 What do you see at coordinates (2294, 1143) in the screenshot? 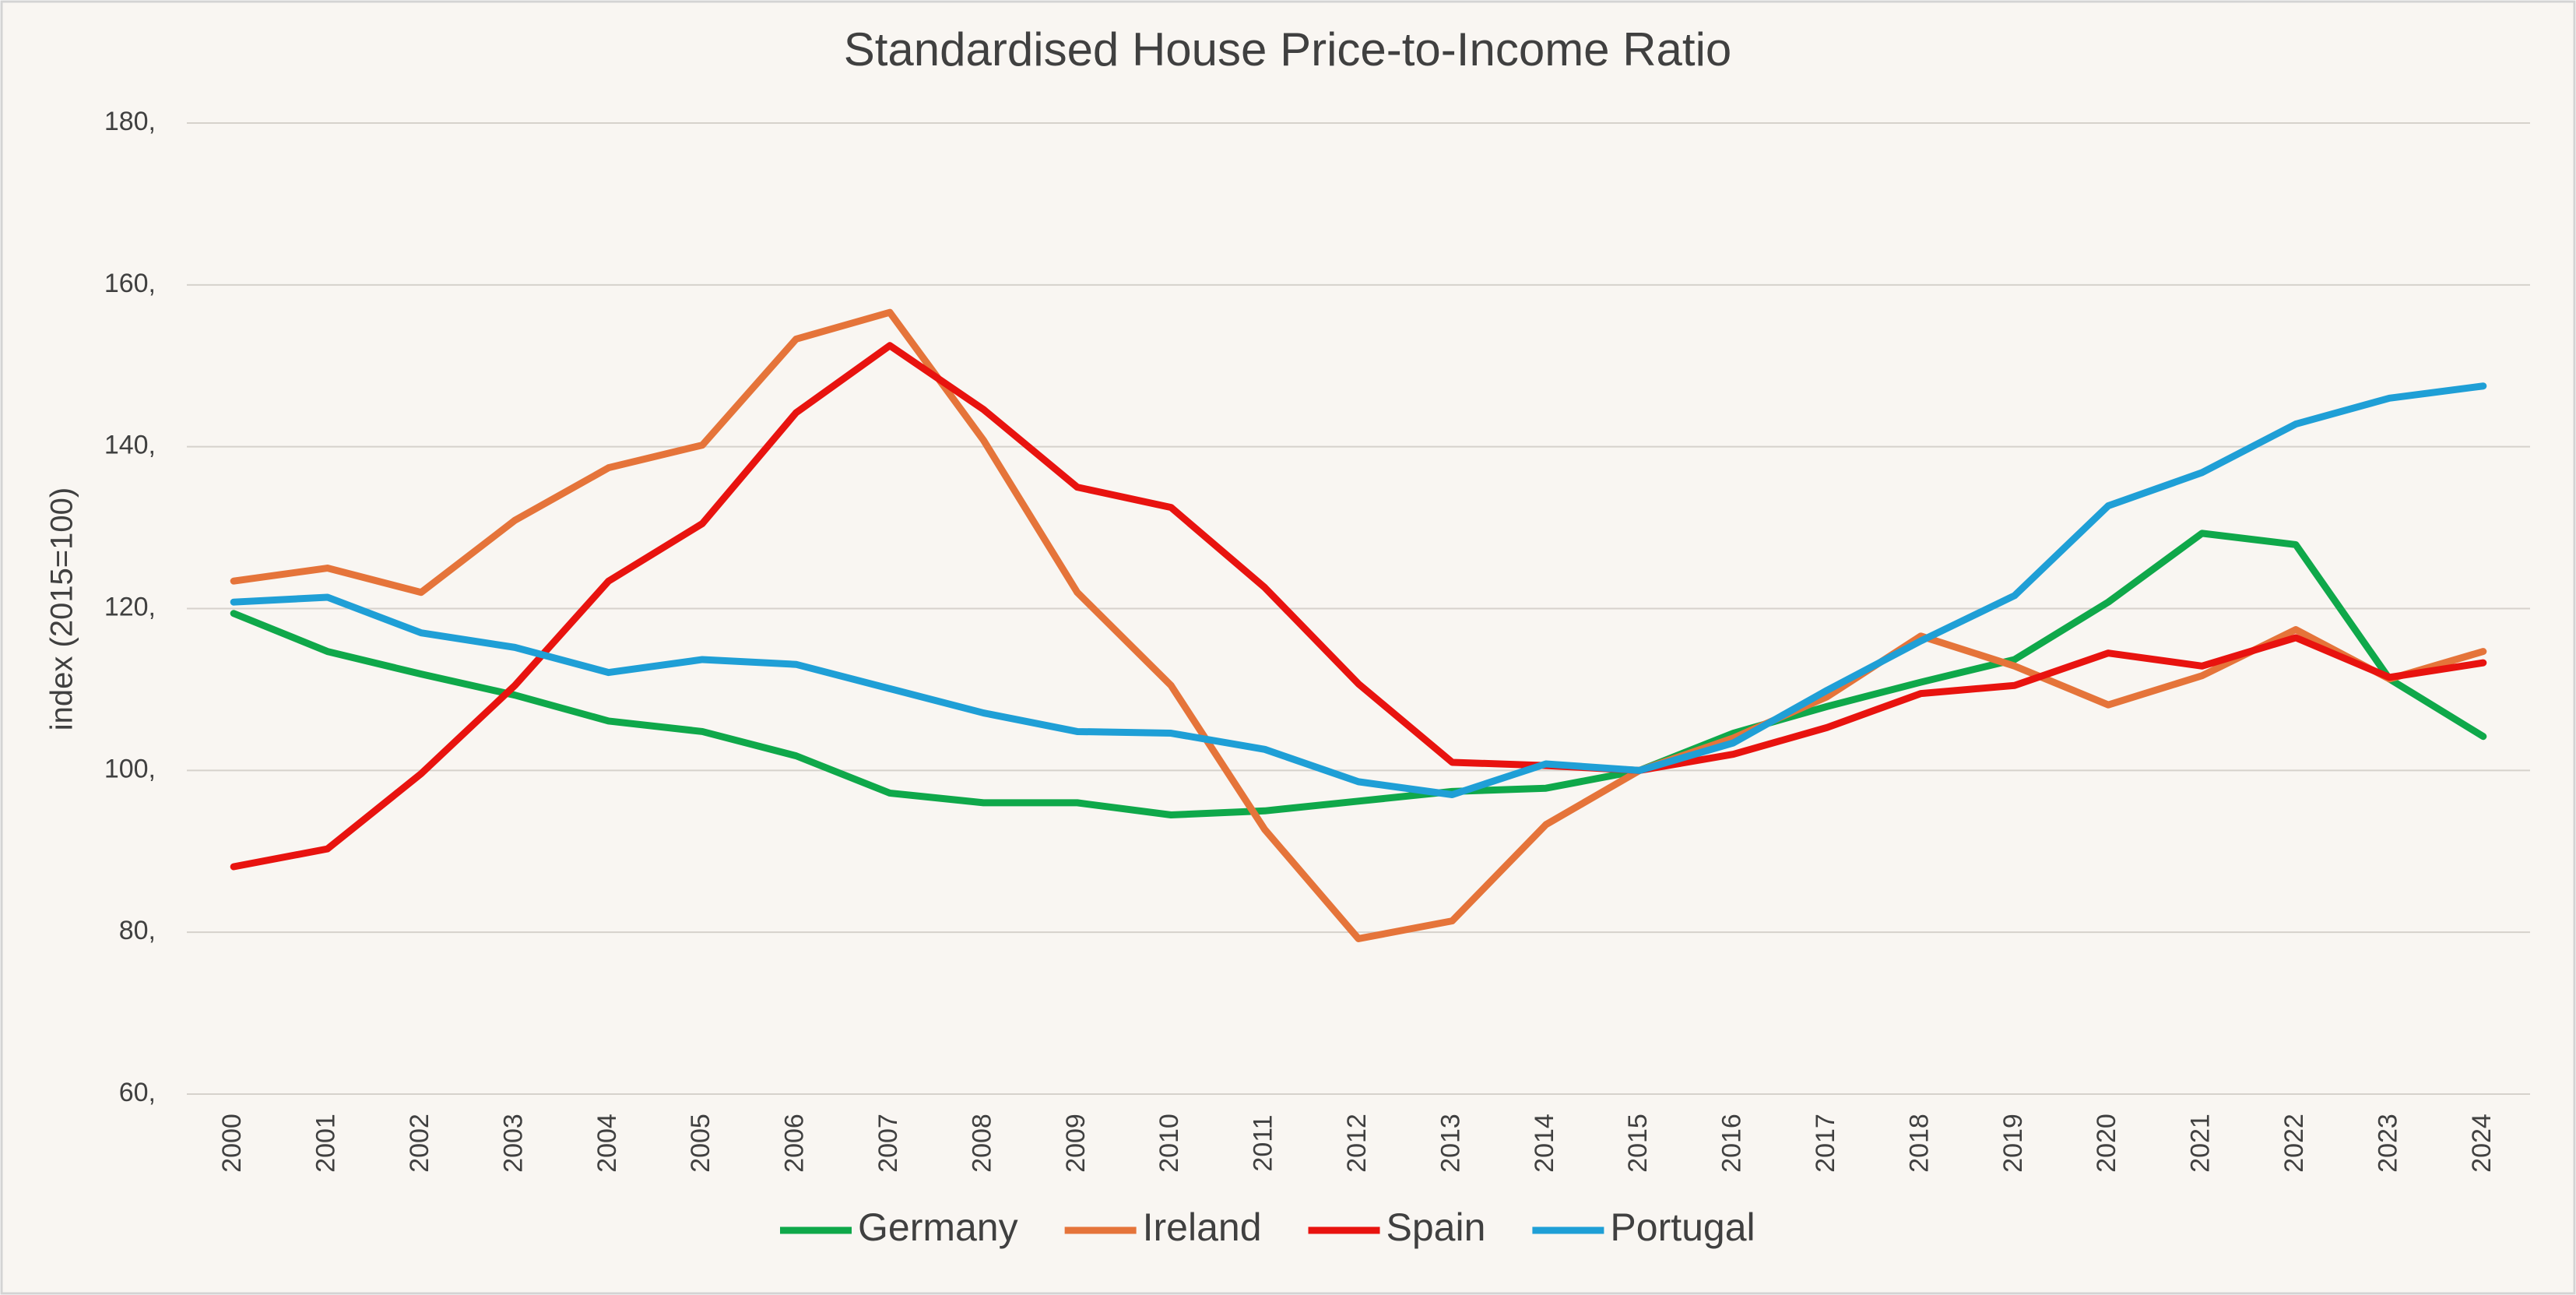
I see `x-tick-label: 2022` at bounding box center [2294, 1143].